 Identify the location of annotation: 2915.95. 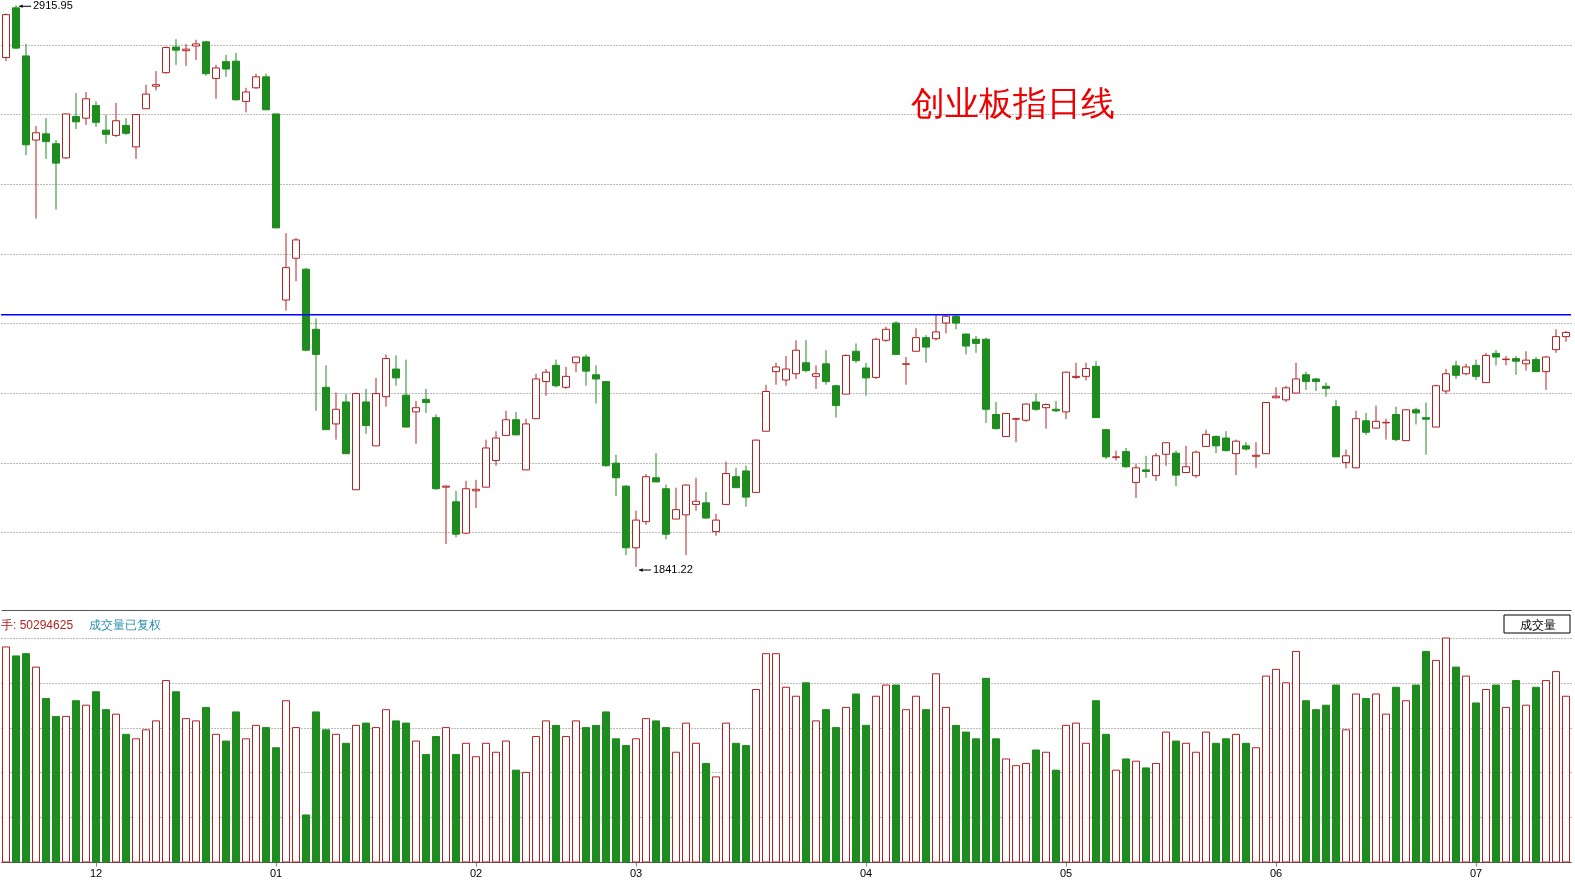
(53, 6).